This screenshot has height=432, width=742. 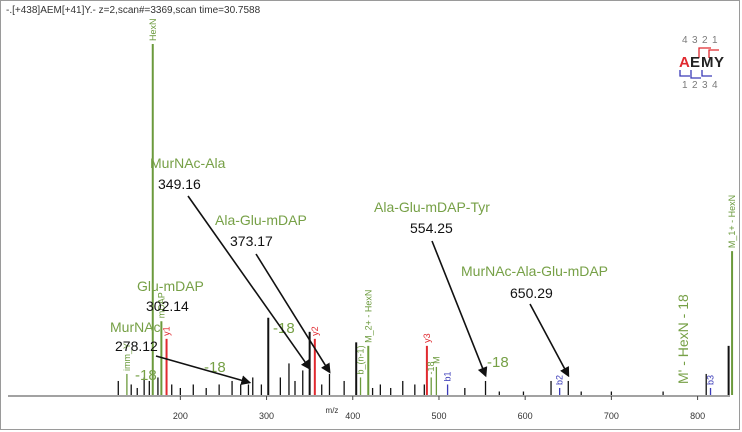 What do you see at coordinates (251, 241) in the screenshot?
I see `annotation-value-ala-glu-mdap: 373.17` at bounding box center [251, 241].